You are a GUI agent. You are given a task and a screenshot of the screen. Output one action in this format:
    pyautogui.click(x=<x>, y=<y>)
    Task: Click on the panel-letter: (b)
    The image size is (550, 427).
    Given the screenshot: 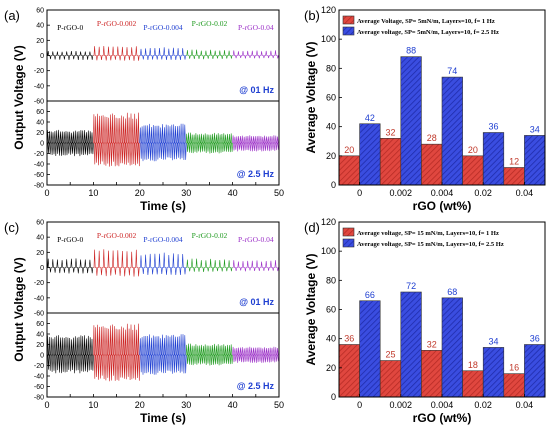 What is the action you would take?
    pyautogui.click(x=312, y=15)
    